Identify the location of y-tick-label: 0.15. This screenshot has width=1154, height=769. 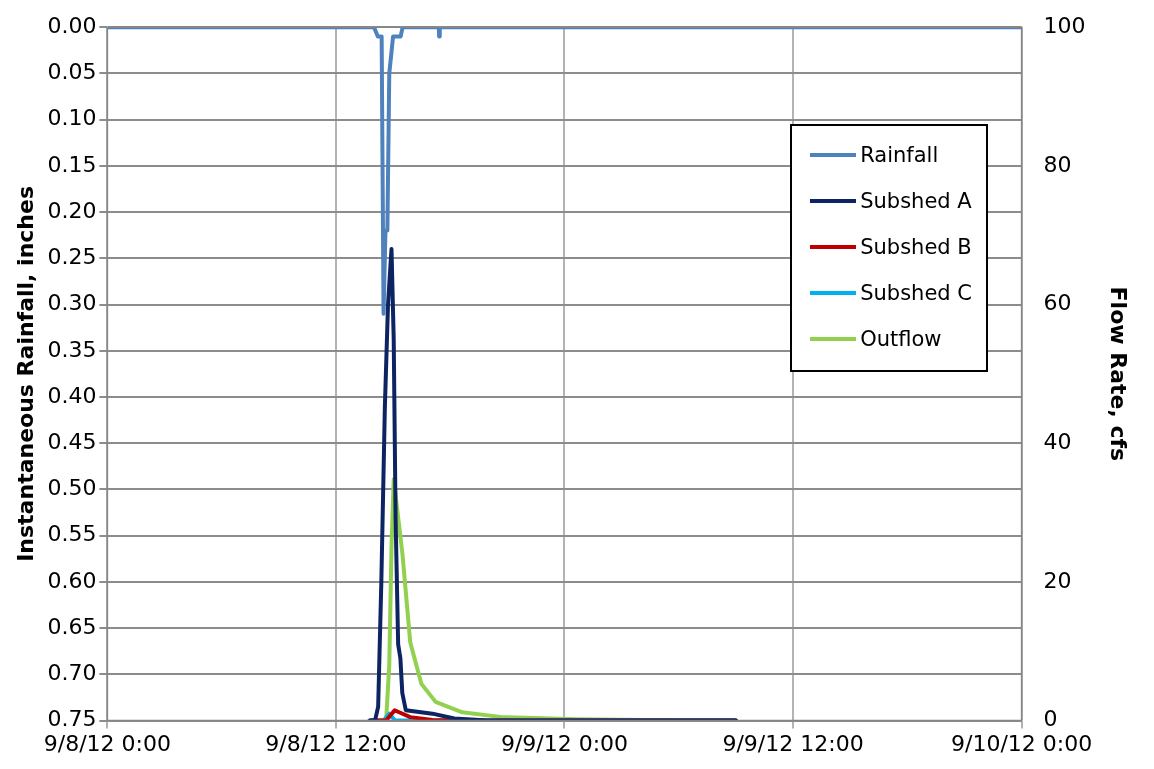
(72, 164).